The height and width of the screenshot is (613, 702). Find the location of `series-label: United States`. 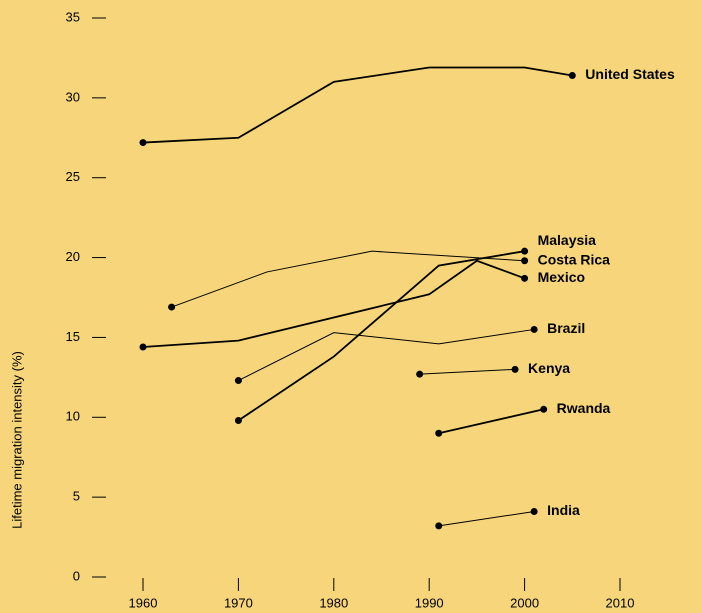

series-label: United States is located at coordinates (630, 74).